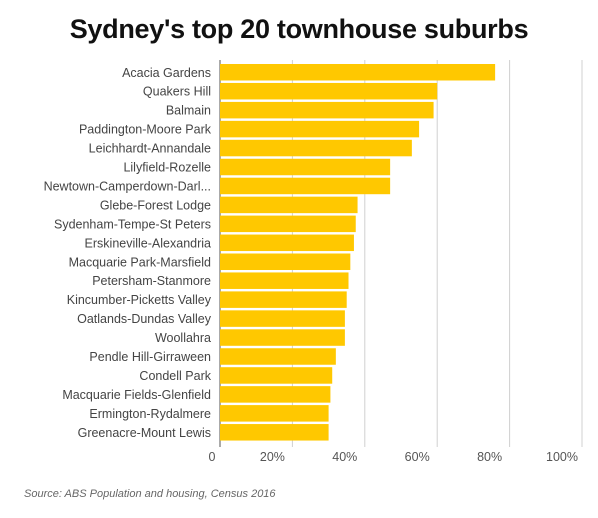  Describe the element at coordinates (150, 149) in the screenshot. I see `category-label: Leichhardt-Annandale` at that location.